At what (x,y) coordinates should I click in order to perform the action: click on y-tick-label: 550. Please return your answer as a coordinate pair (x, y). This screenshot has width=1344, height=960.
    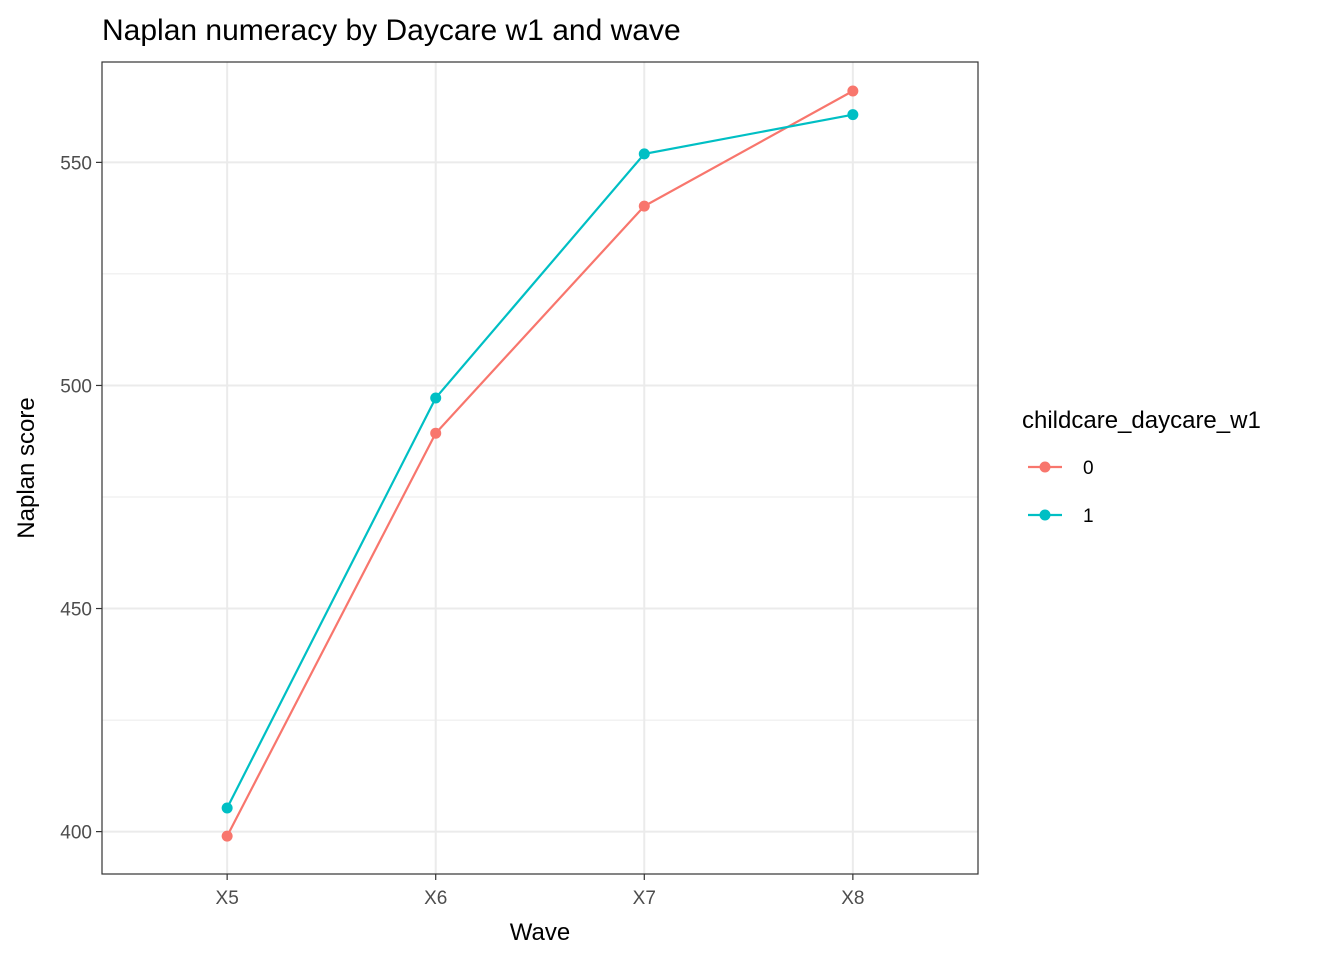
    Looking at the image, I should click on (76, 163).